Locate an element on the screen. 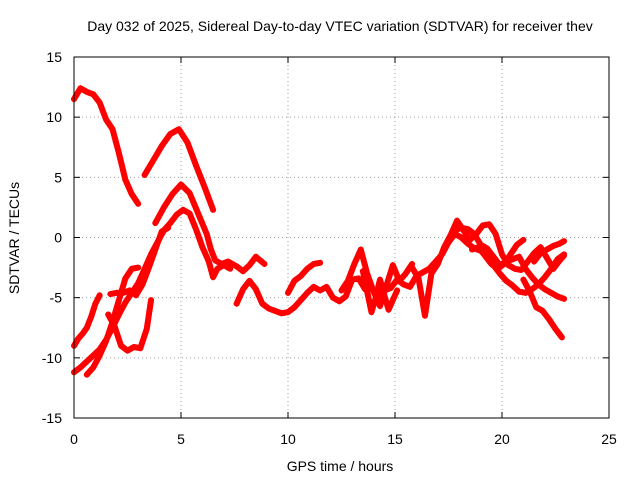 The image size is (640, 480). y-axis-label: SDTVAR / TECUs is located at coordinates (14, 238).